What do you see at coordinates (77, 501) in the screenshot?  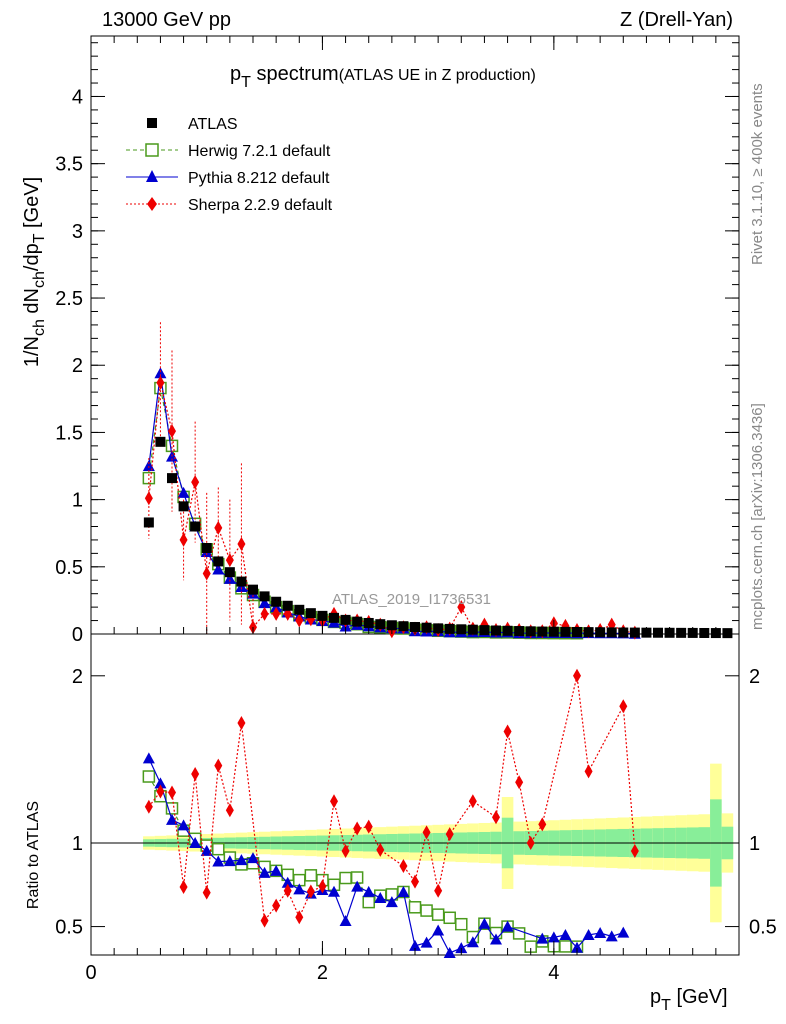 I see `y-tick-label-main: 1` at bounding box center [77, 501].